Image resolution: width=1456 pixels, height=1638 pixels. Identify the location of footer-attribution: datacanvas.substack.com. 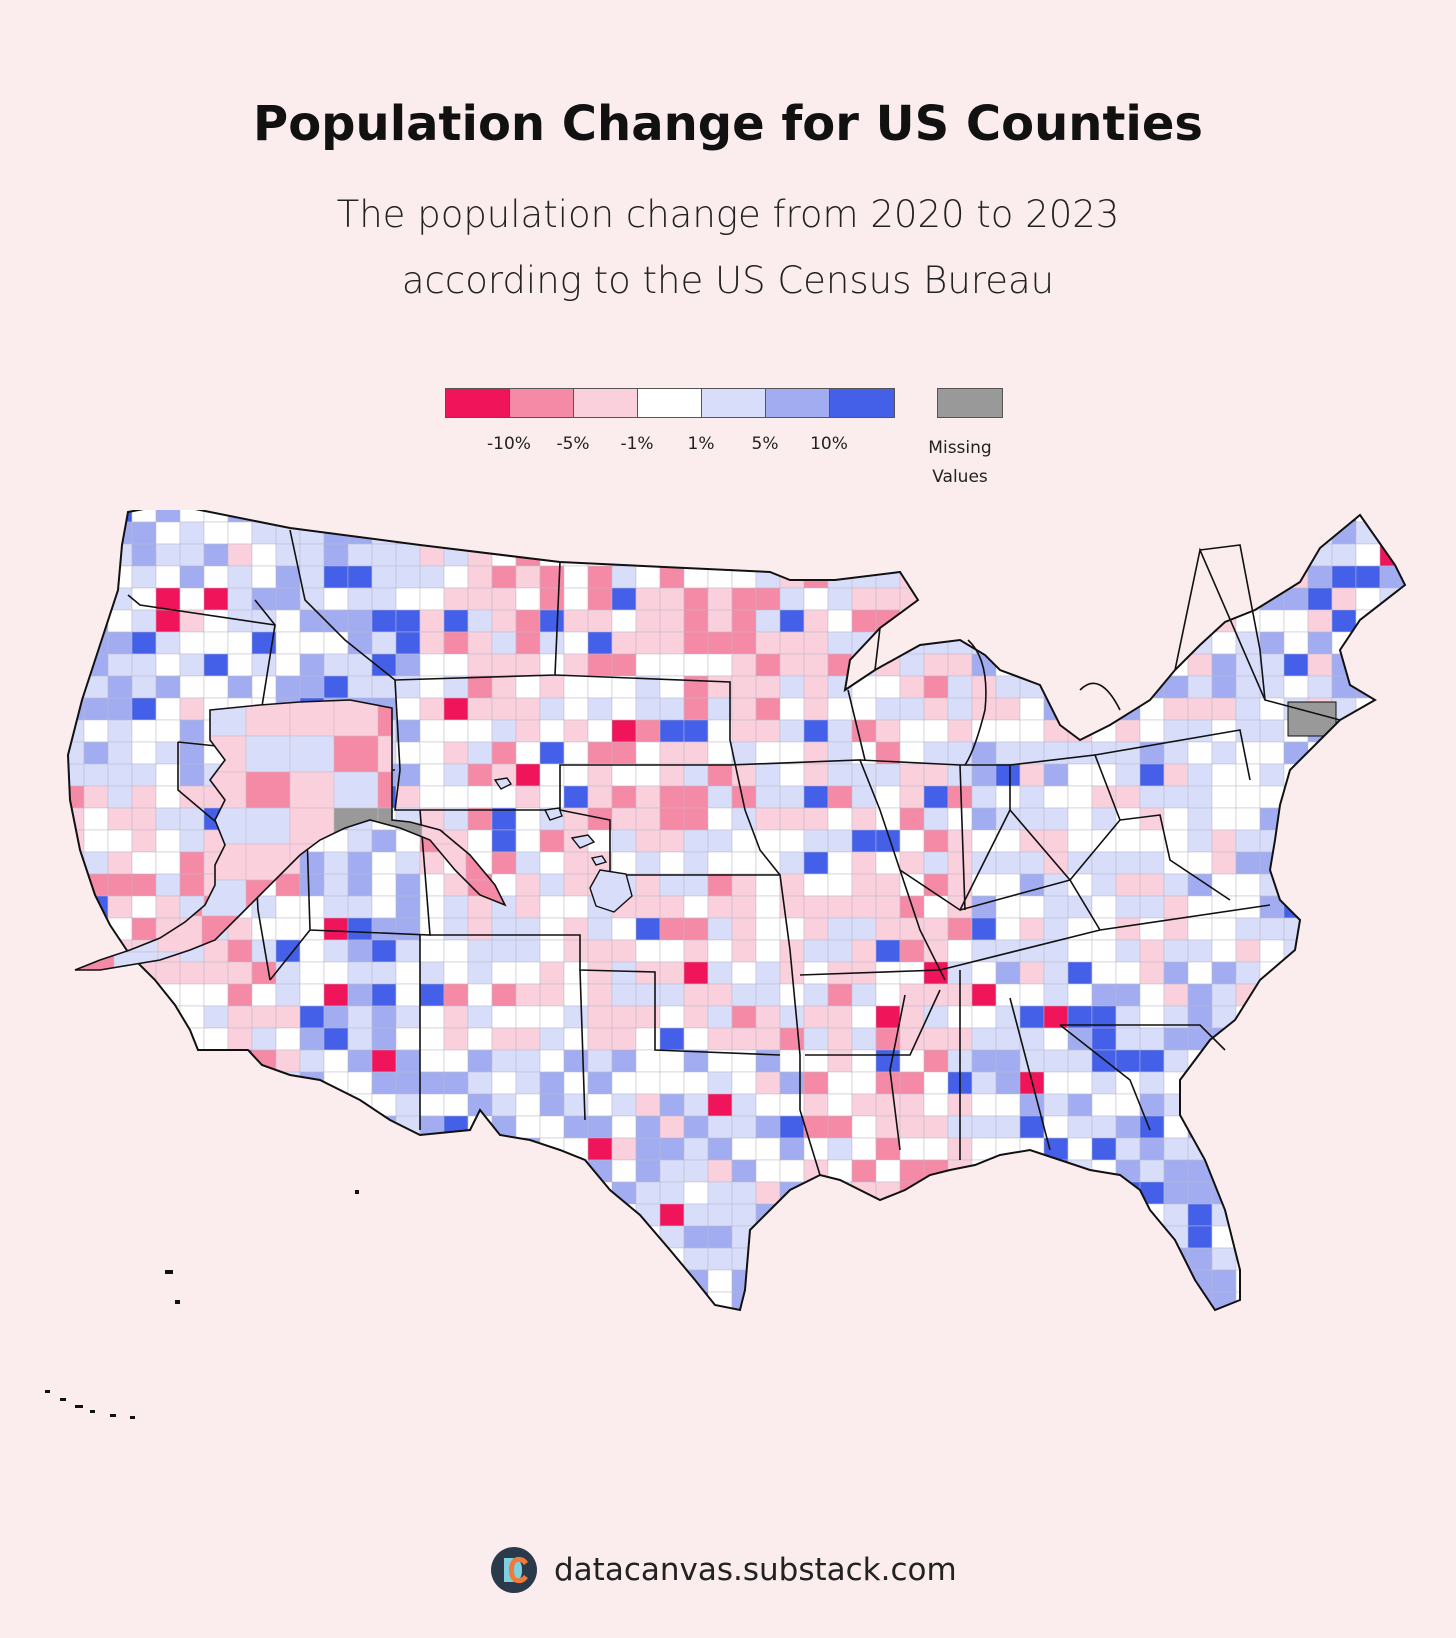
(723, 1570).